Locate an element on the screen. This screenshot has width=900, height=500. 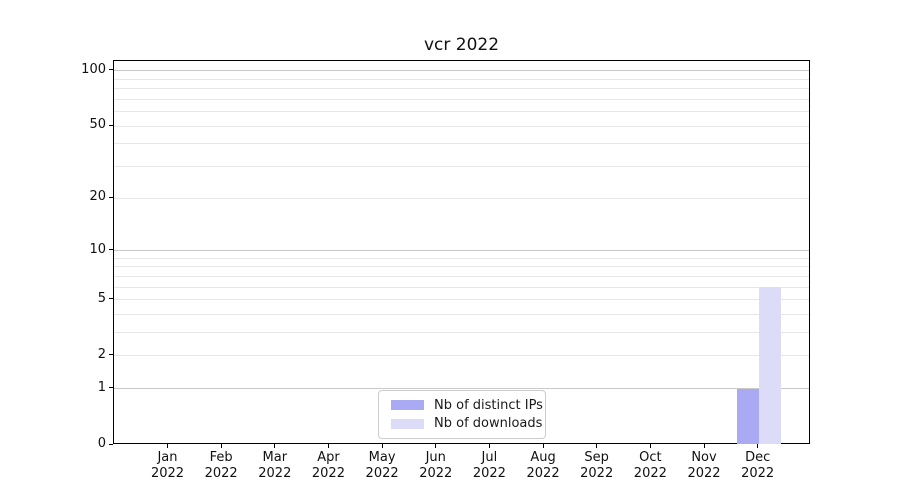
legend-item-downloads: Nb of downloads is located at coordinates (466, 424).